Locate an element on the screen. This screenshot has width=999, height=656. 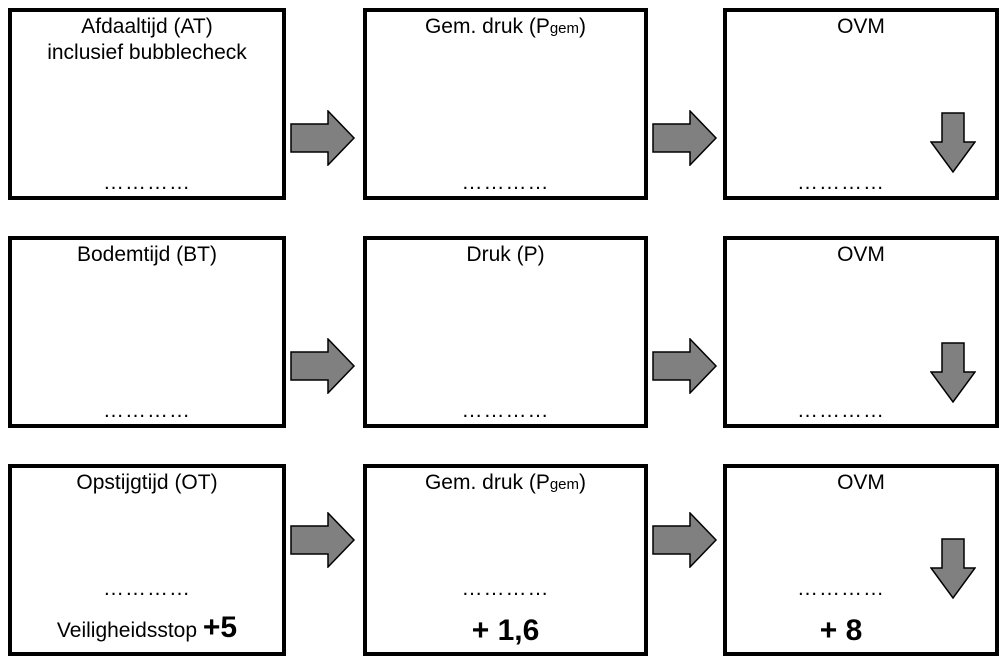
pressure-addition: + 1,6 is located at coordinates (505, 630).